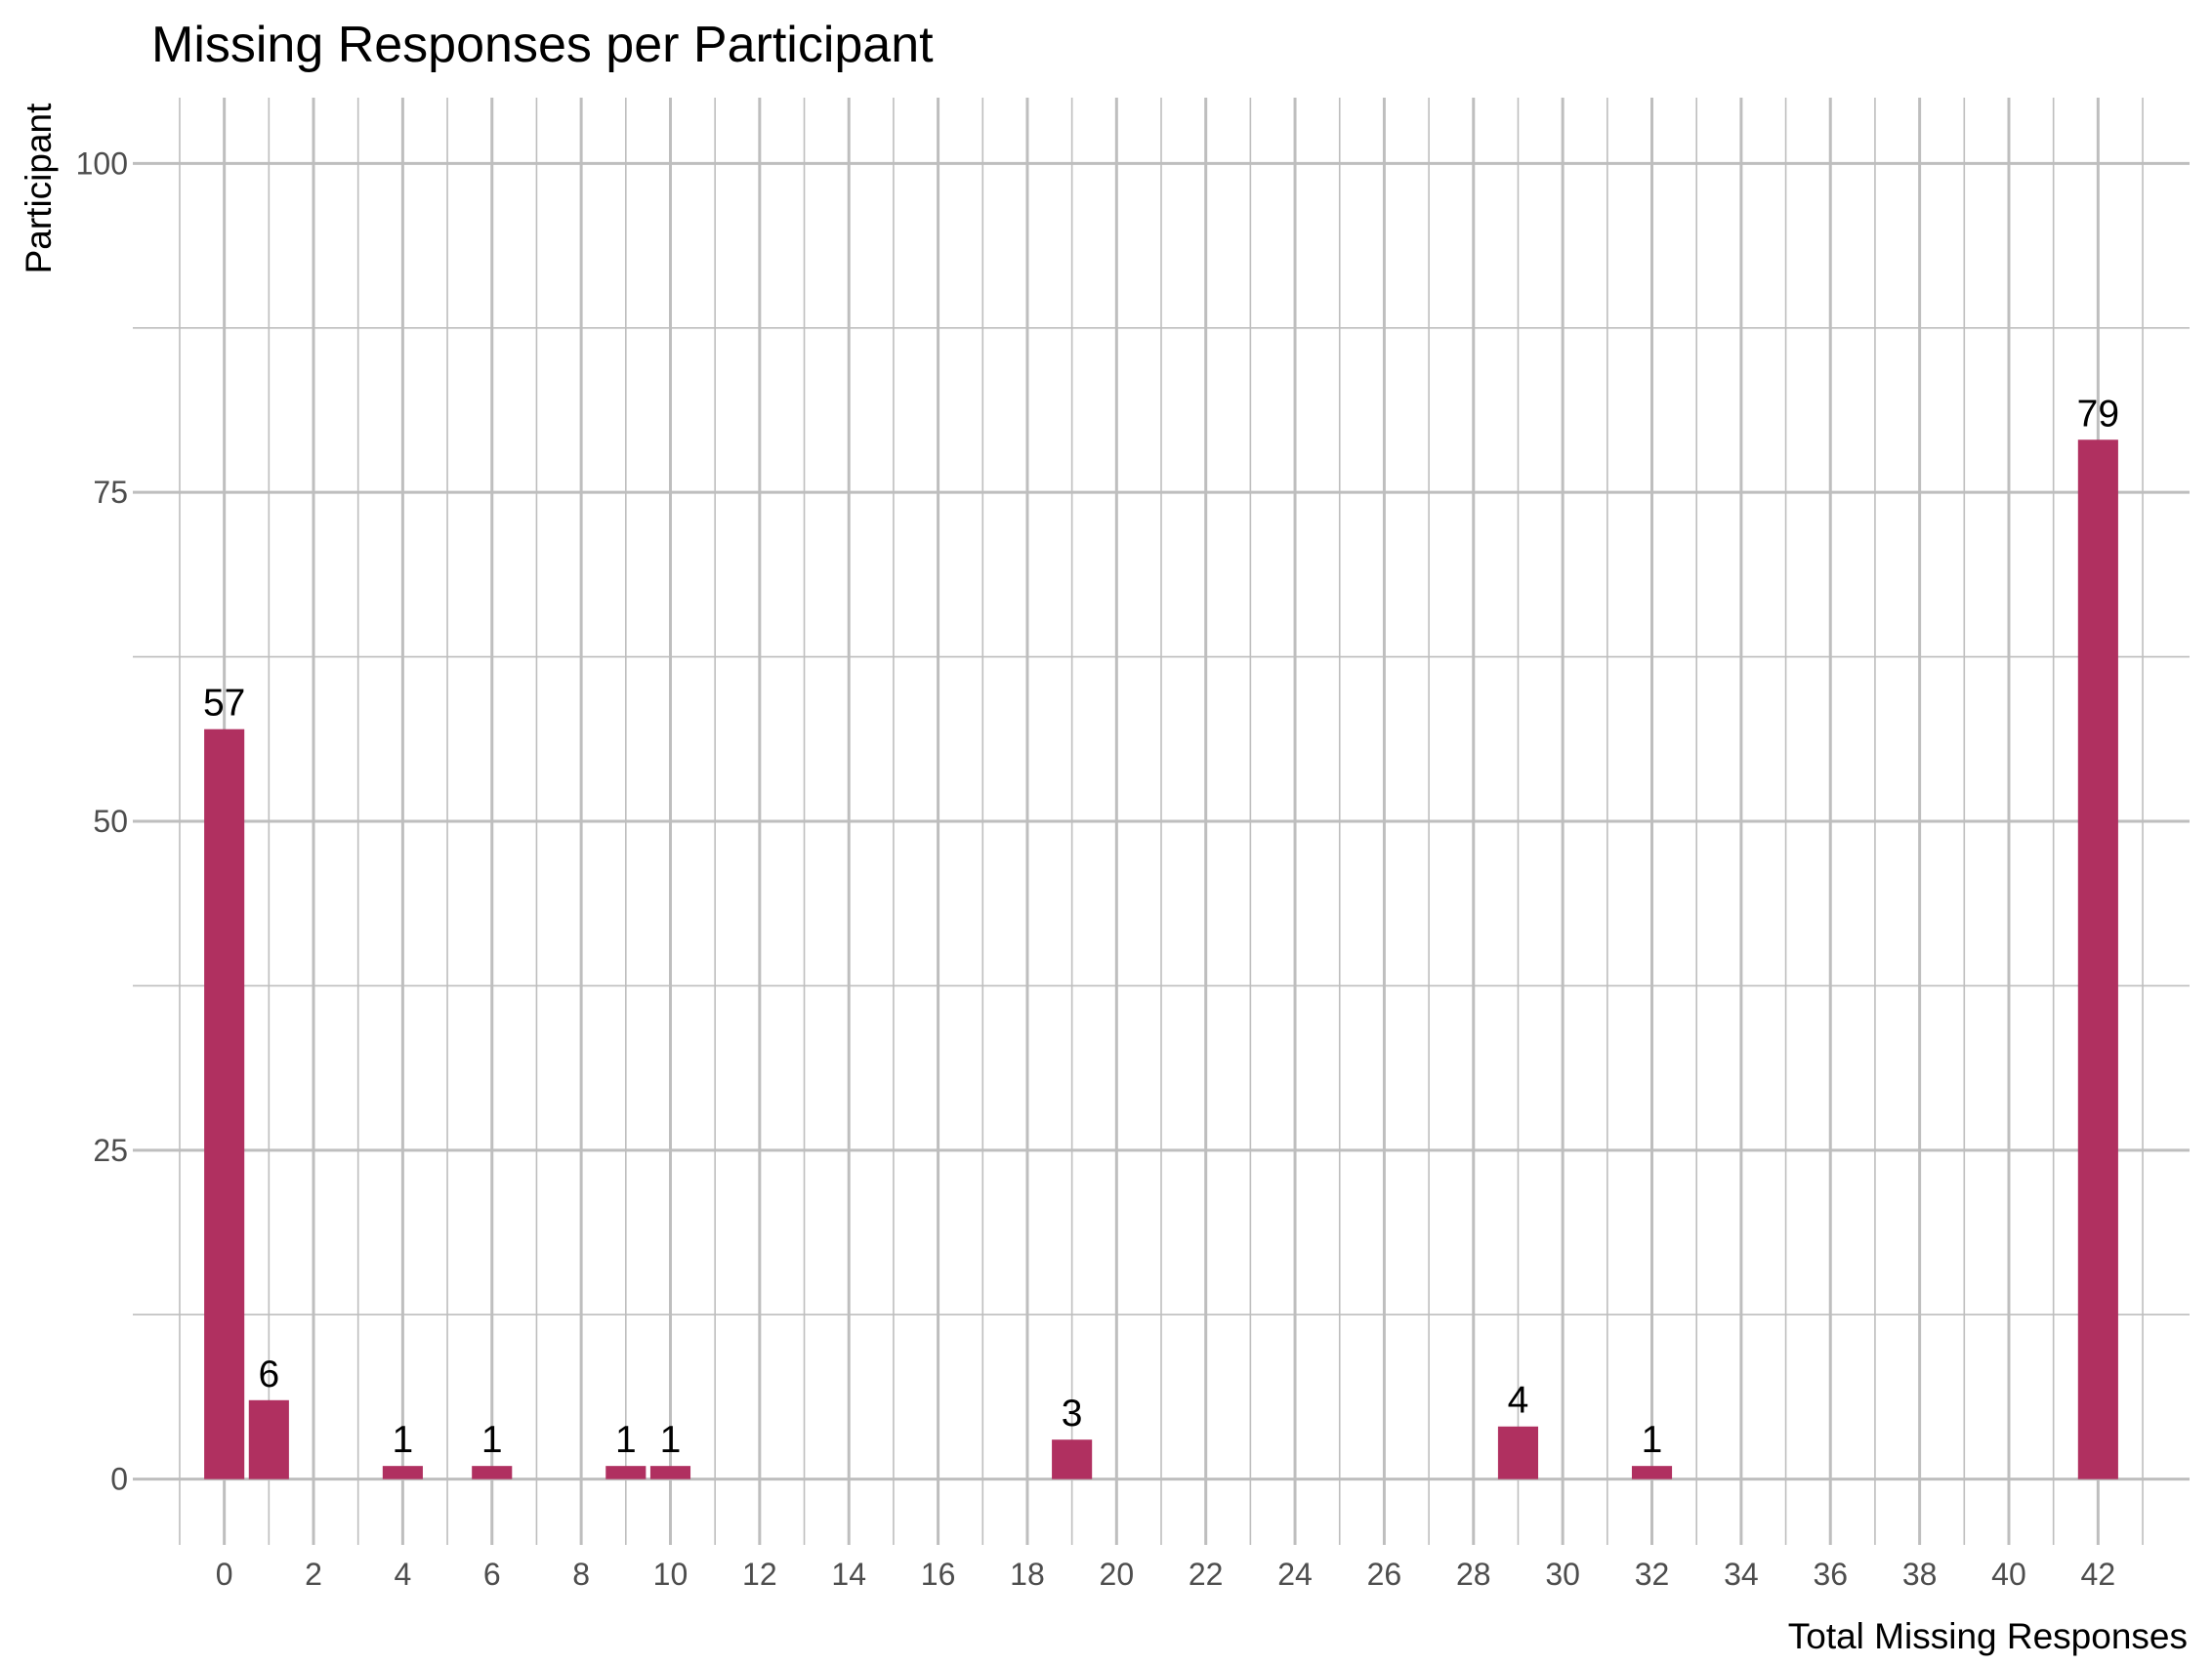 This screenshot has width=2212, height=1666. I want to click on x-tick-label: 14, so click(848, 1575).